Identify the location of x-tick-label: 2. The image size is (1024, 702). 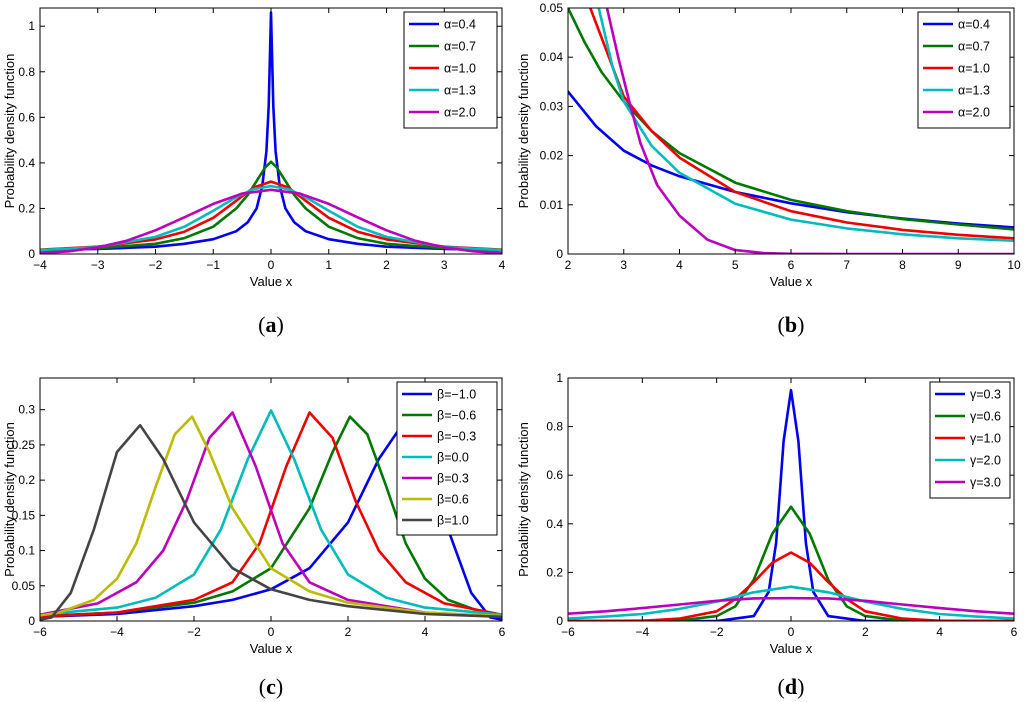
(865, 632).